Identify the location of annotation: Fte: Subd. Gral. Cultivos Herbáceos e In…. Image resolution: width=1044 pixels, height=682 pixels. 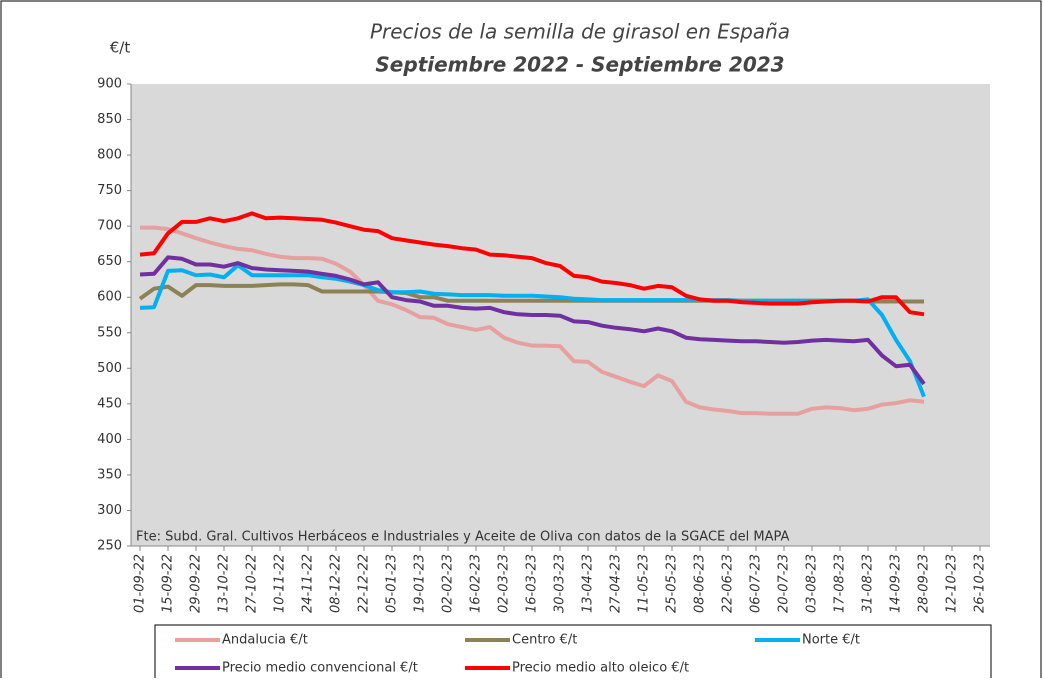
(463, 537).